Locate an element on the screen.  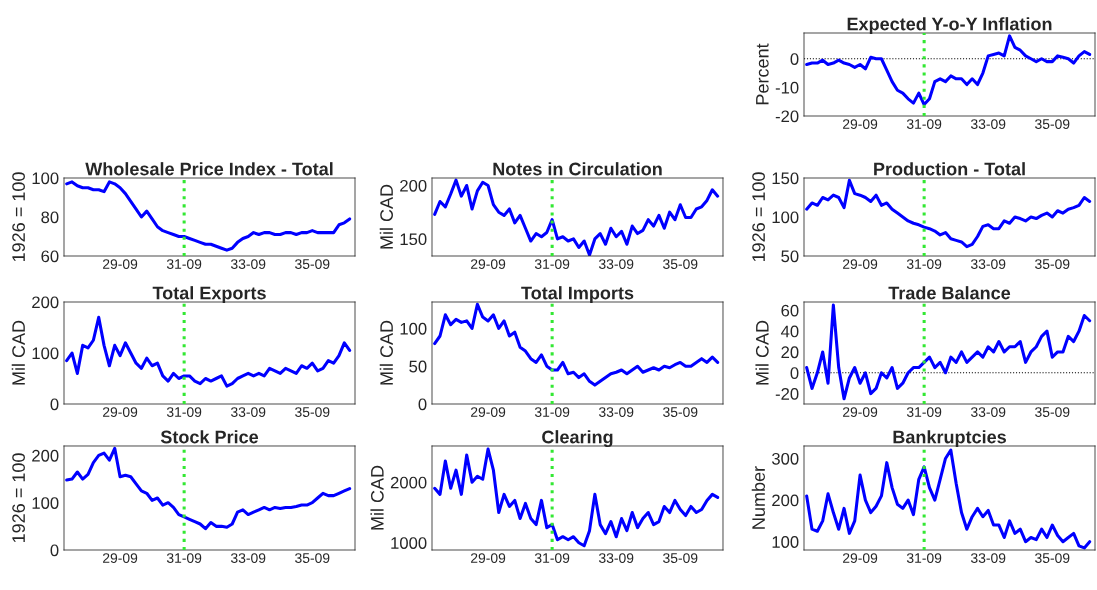
y-tick-label: -10 is located at coordinates (787, 87).